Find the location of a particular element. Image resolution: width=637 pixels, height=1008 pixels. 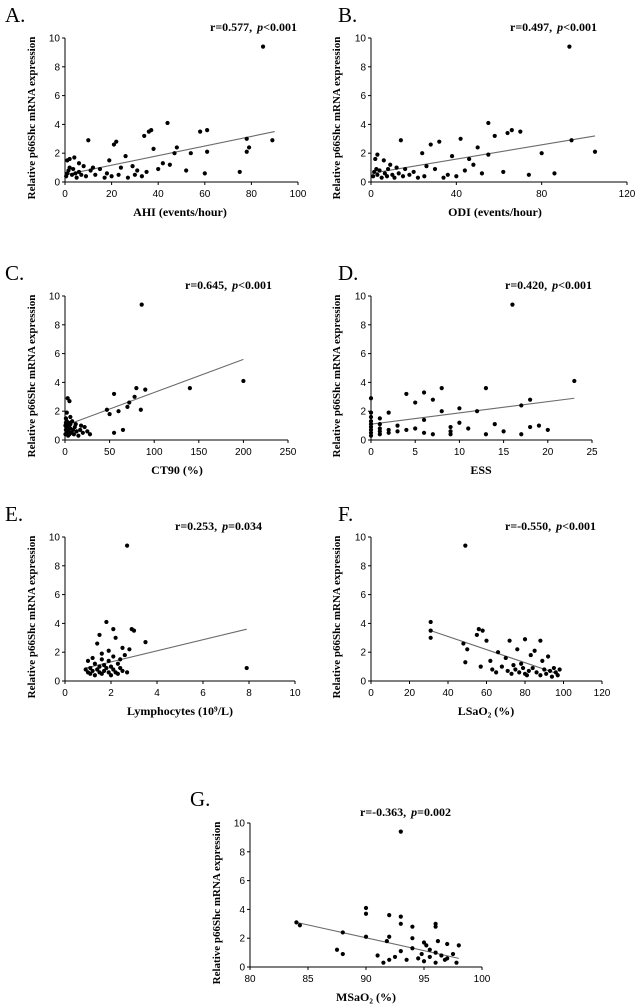

correlation-annotation: r=0.253, p=0.034 is located at coordinates (218, 526).